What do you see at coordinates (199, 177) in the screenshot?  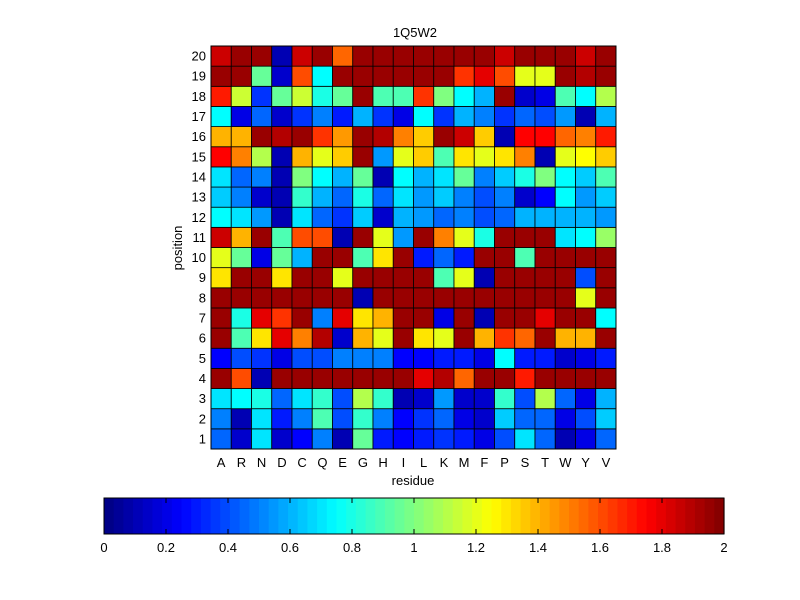 I see `y-tick-label: 14` at bounding box center [199, 177].